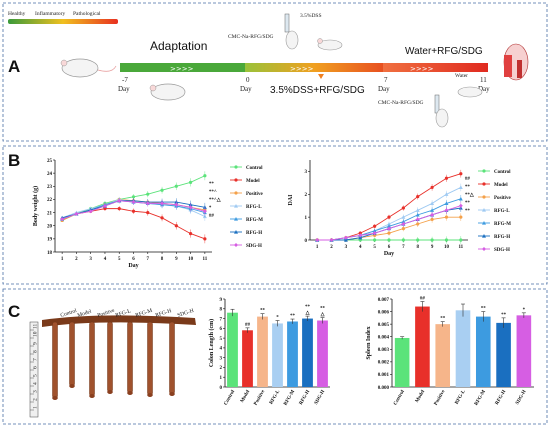 The image size is (550, 427). I want to click on y-tick-label: 25, so click(50, 161).